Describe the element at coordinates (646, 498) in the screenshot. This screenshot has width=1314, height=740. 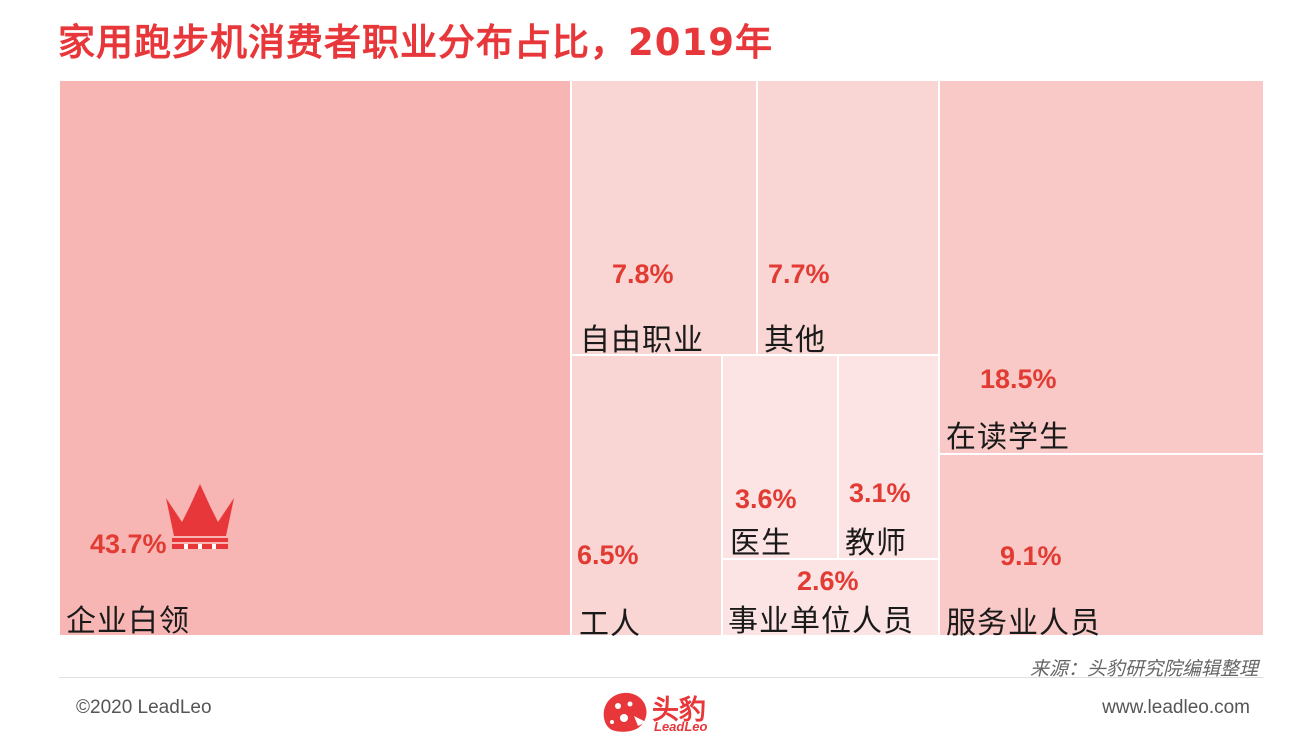
I see `treemap-tile-worker: 6.5% 工人` at that location.